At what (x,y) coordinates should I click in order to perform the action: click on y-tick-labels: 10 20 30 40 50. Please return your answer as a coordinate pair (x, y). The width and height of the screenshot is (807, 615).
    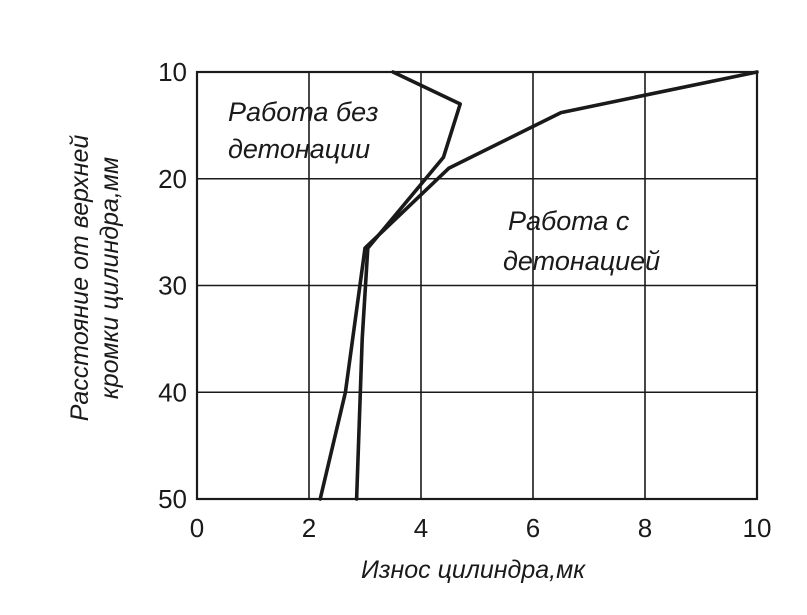
    Looking at the image, I should click on (172, 285).